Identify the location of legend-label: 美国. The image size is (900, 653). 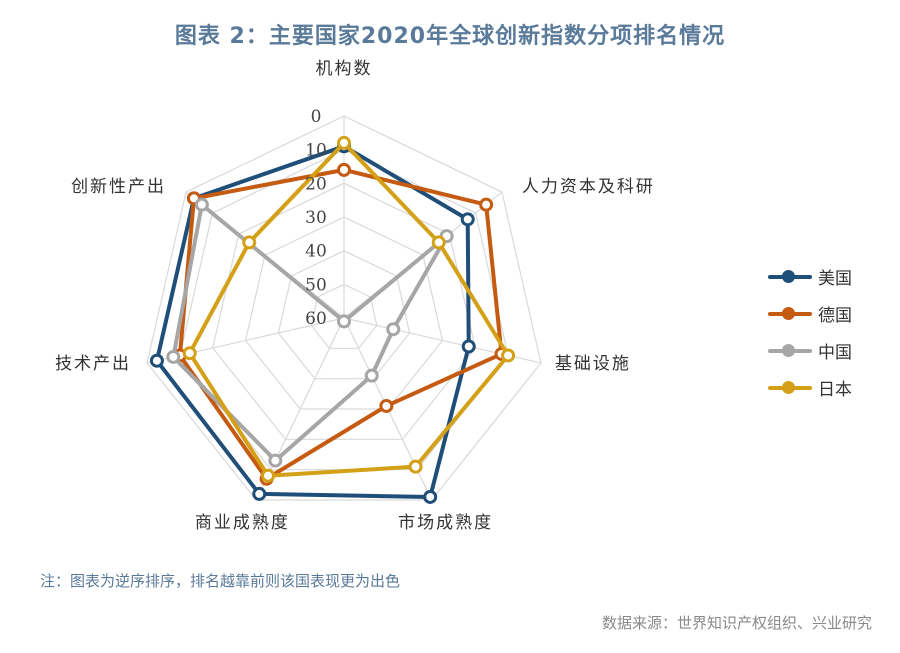
(835, 279).